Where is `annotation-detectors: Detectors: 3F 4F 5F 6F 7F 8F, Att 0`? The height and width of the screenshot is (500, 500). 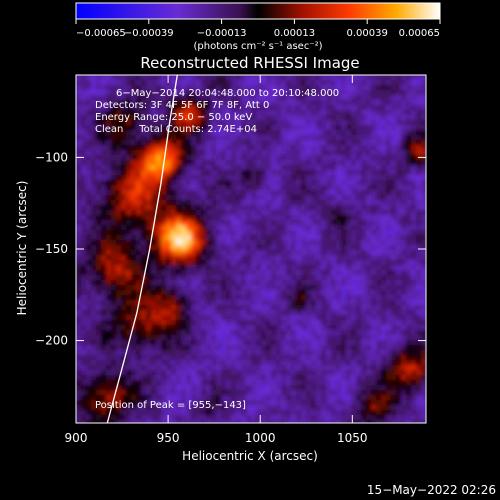
annotation-detectors: Detectors: 3F 4F 5F 6F 7F 8F, Att 0 is located at coordinates (182, 105).